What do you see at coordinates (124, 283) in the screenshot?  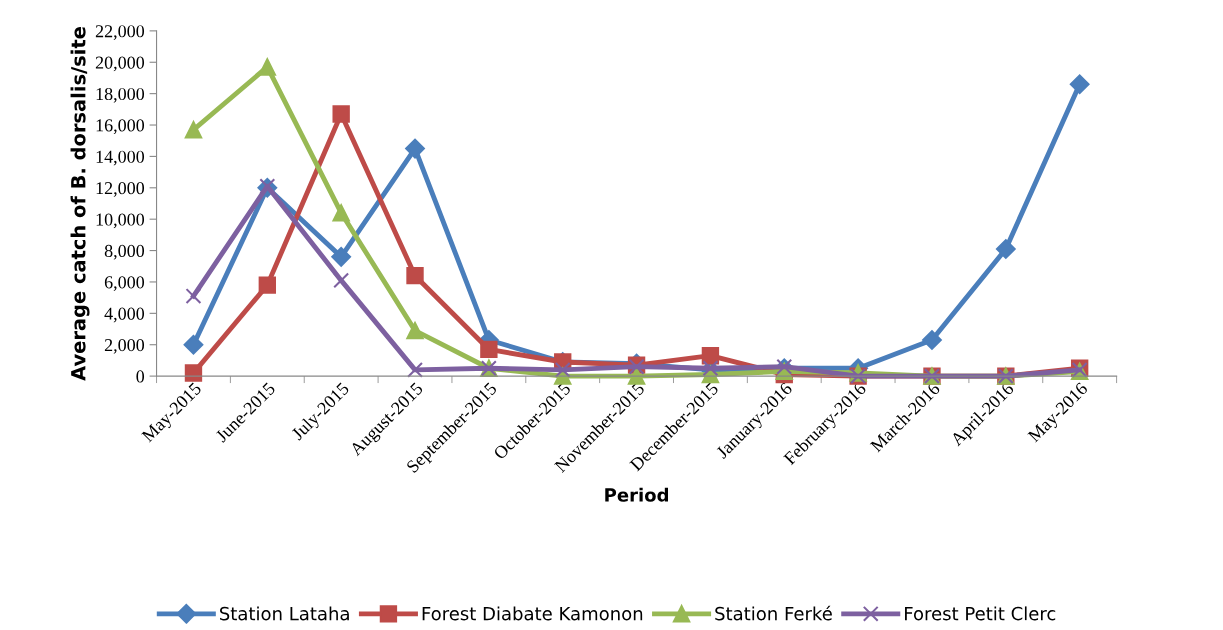 I see `y-tick-label: 6,000` at bounding box center [124, 283].